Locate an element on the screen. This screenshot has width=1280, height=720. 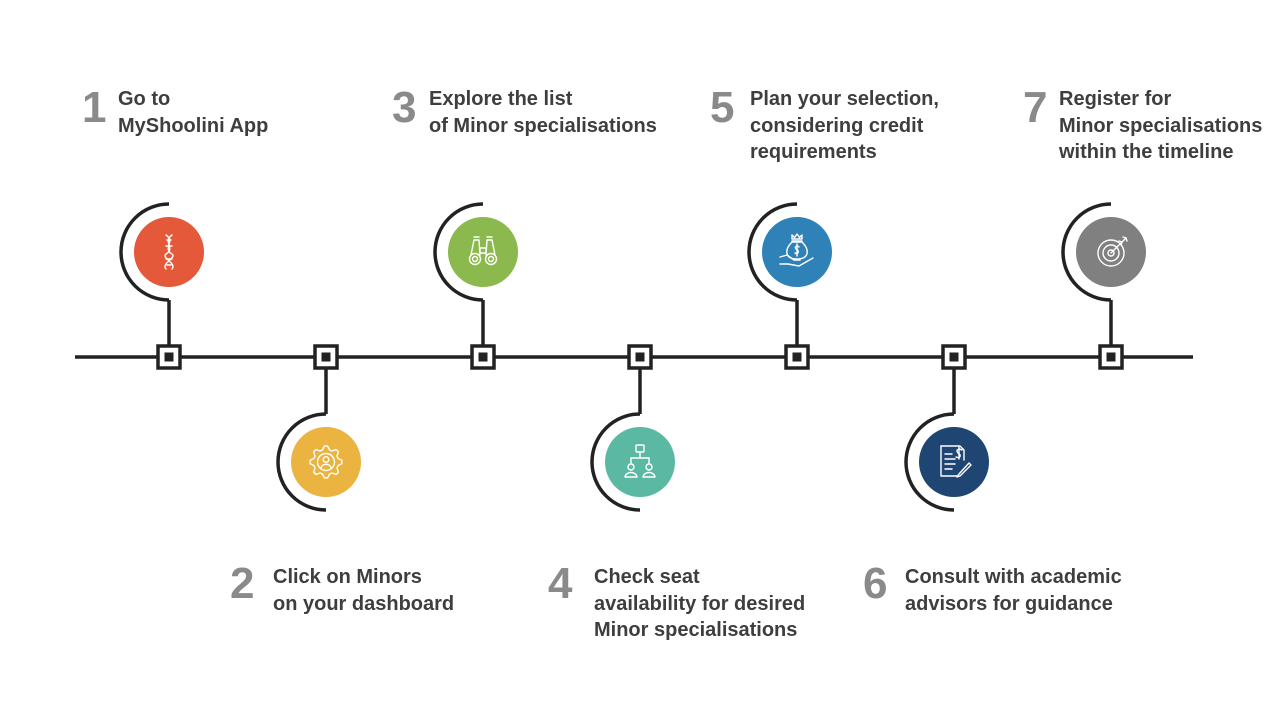
step-4-arc is located at coordinates (615, 462).